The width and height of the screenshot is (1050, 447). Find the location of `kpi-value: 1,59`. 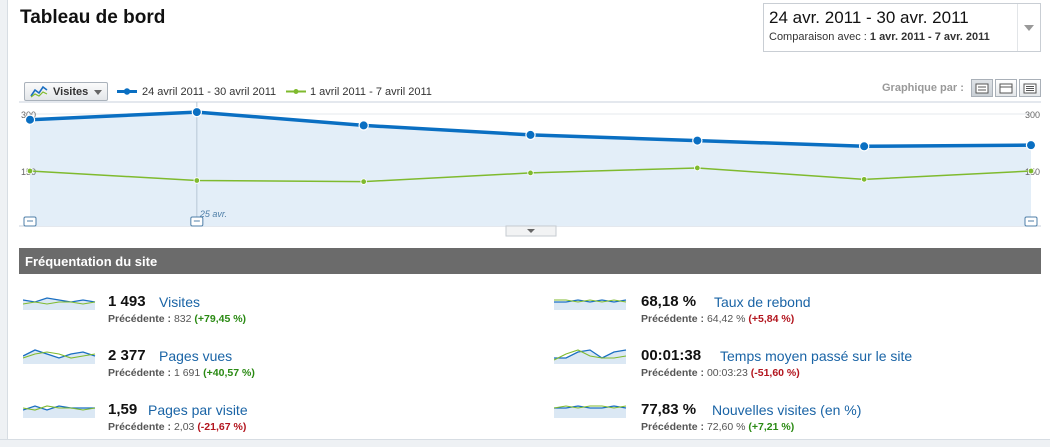

kpi-value: 1,59 is located at coordinates (123, 409).